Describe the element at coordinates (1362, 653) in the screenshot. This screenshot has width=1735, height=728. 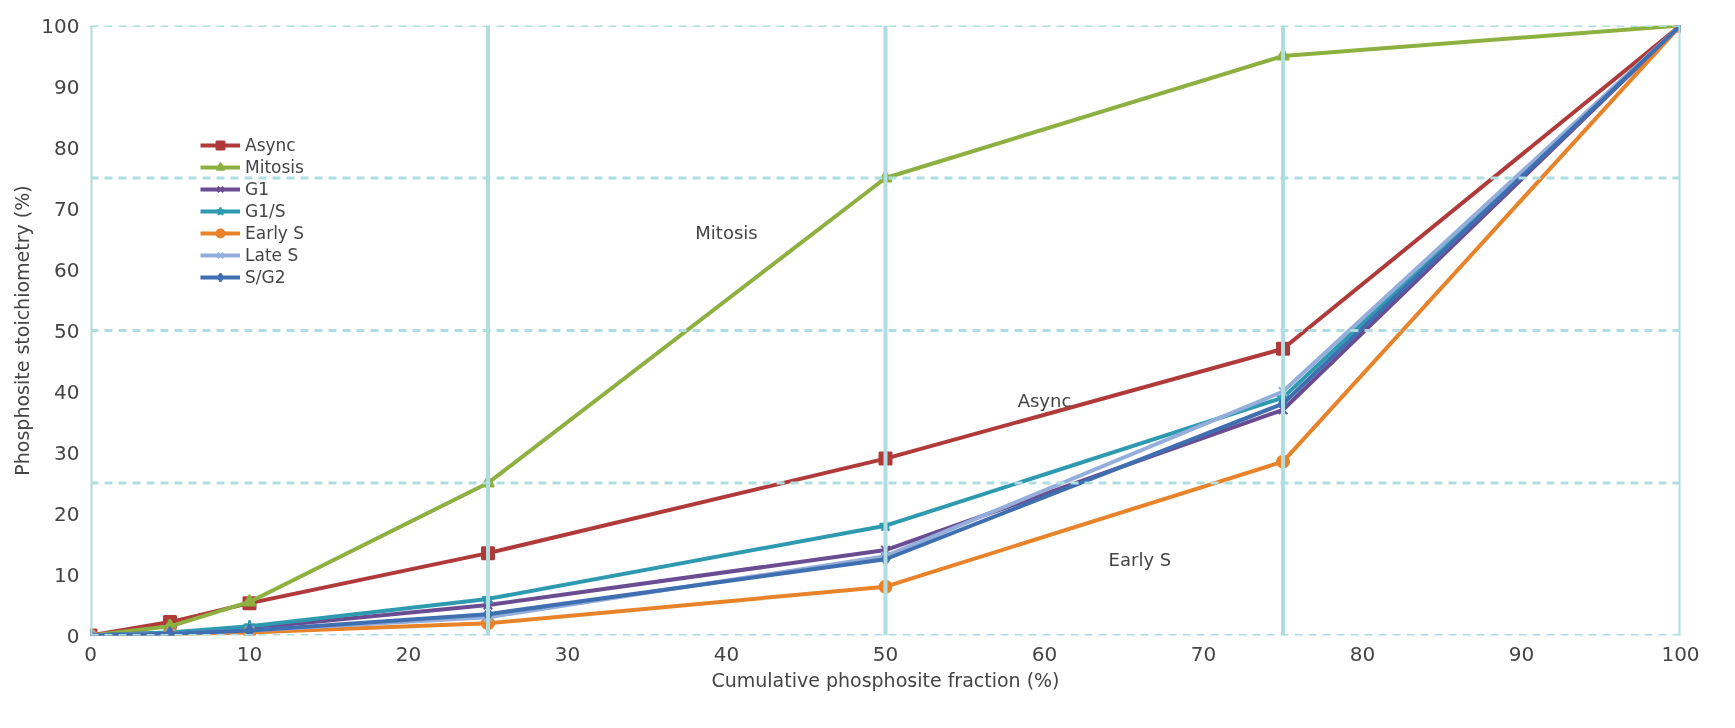
I see `x-tick-label: 80` at that location.